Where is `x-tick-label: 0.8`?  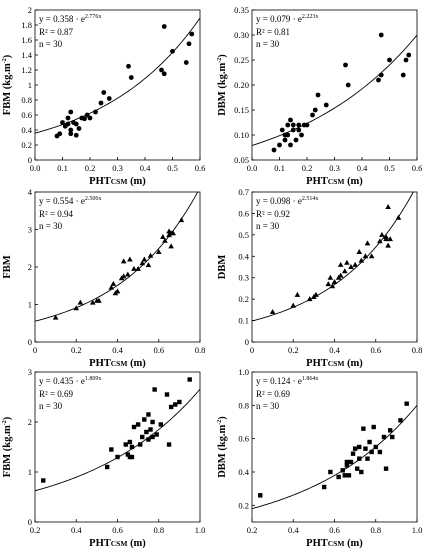 x-tick-label: 0.8 is located at coordinates (158, 530).